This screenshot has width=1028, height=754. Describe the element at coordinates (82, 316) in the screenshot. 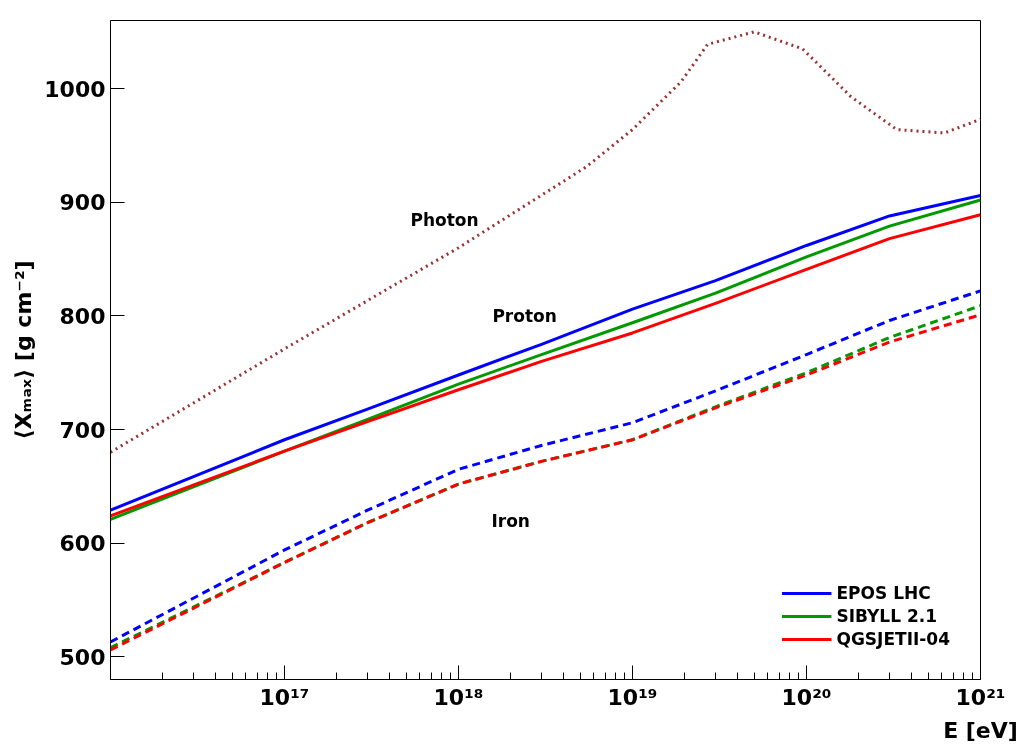

I see `y-tick-label: 800` at that location.